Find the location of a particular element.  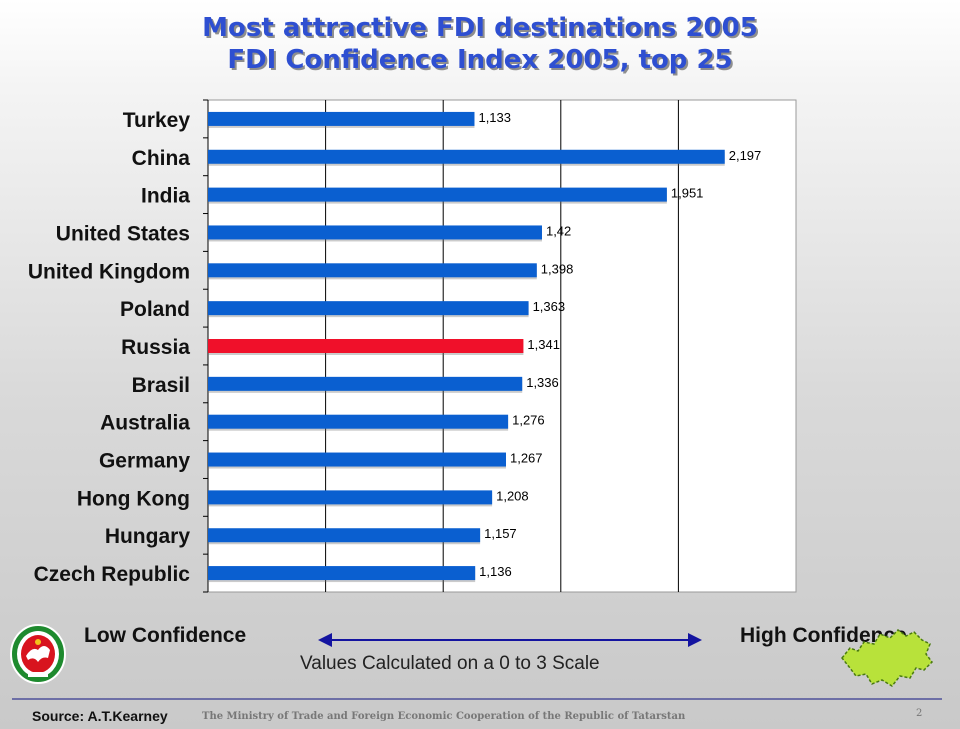

category-label: United States is located at coordinates (123, 233).